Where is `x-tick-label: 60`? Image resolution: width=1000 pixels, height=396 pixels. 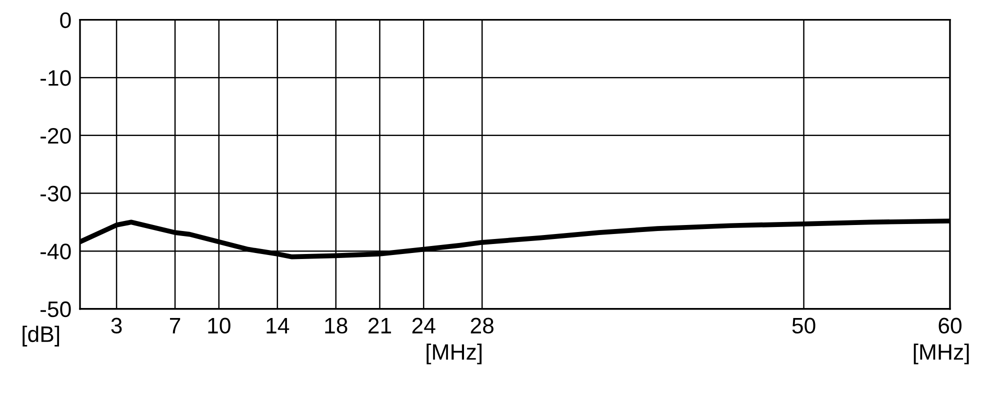 x-tick-label: 60 is located at coordinates (950, 326).